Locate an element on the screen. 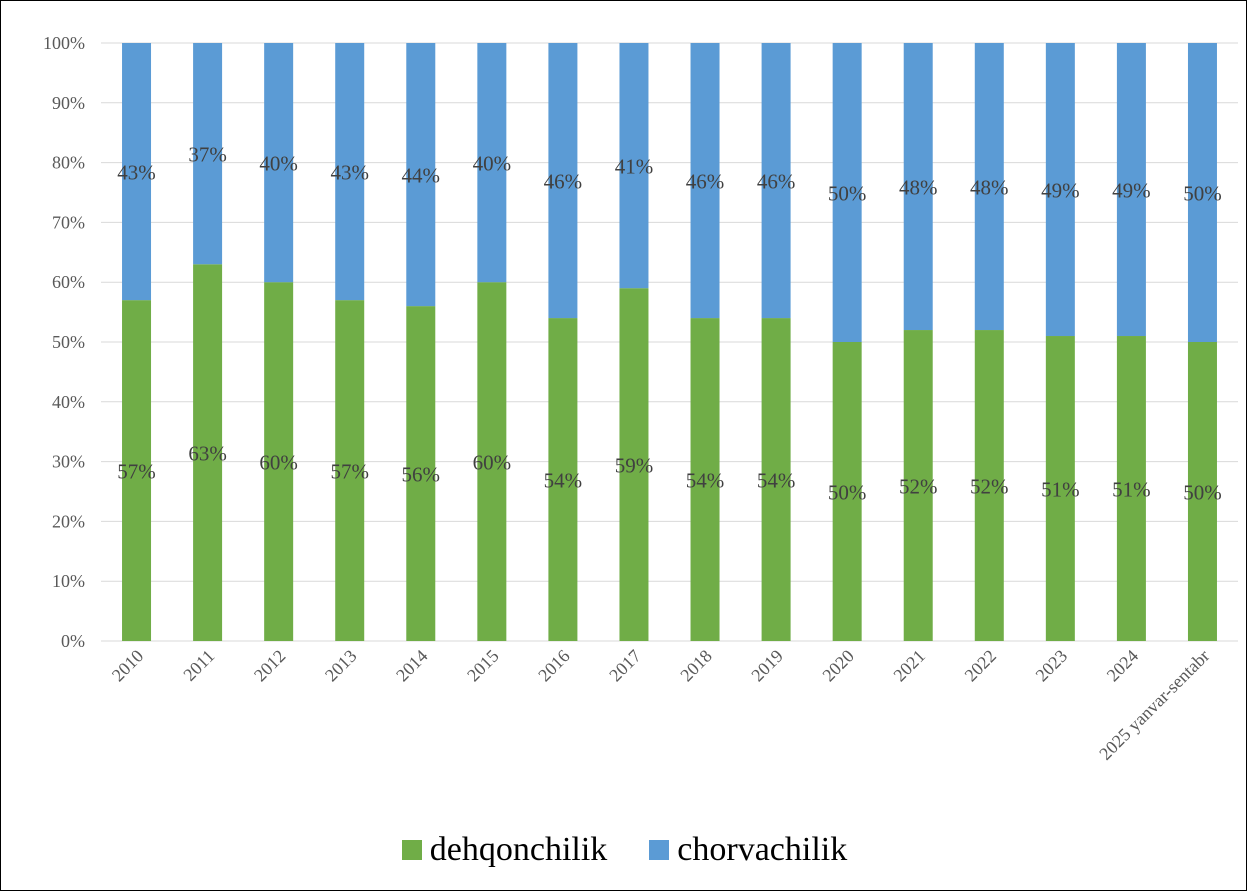  x-tick-label: 2017 is located at coordinates (625, 666).